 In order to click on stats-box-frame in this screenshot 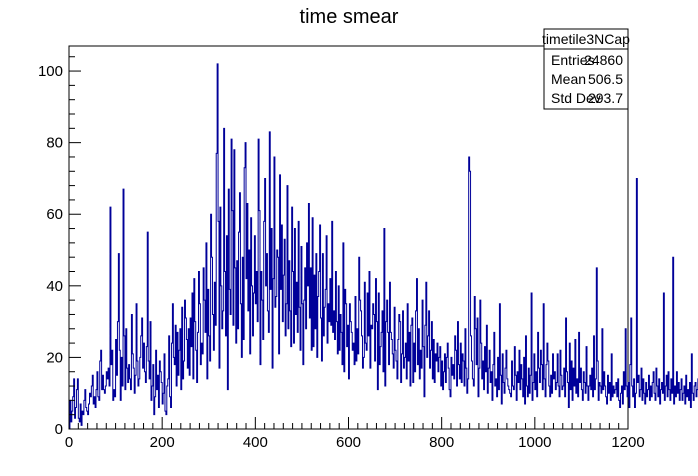, I will do `click(586, 69)`.